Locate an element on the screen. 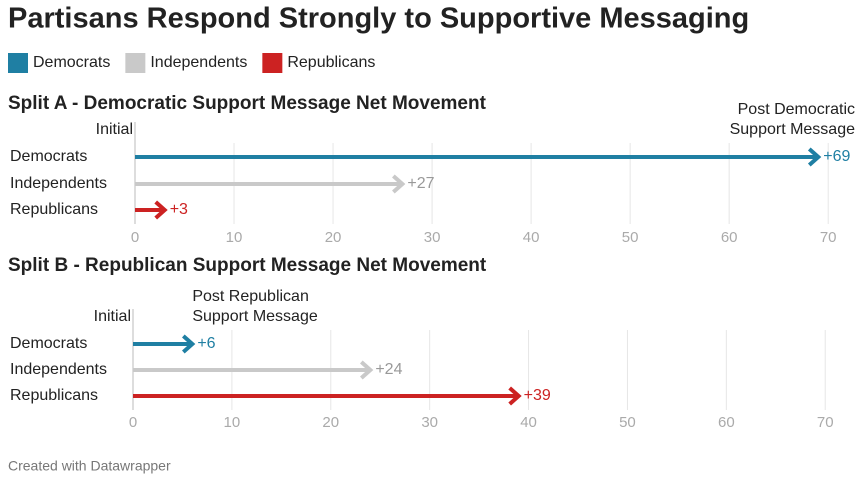 This screenshot has width=863, height=489. value-label: +6 is located at coordinates (206, 343).